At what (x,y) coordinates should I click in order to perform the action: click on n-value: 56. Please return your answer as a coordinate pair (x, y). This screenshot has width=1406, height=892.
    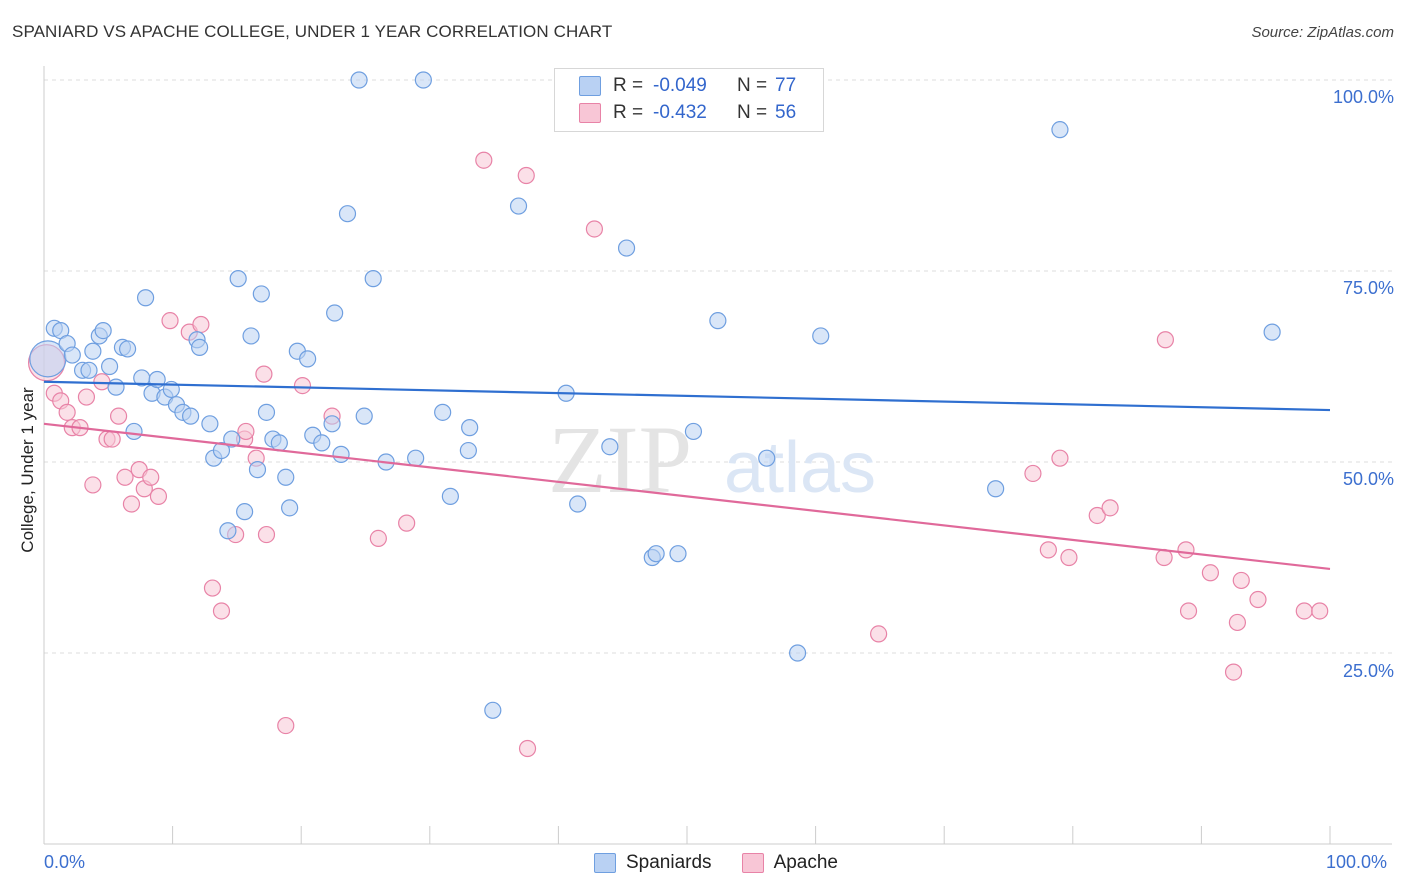
    Looking at the image, I should click on (786, 112).